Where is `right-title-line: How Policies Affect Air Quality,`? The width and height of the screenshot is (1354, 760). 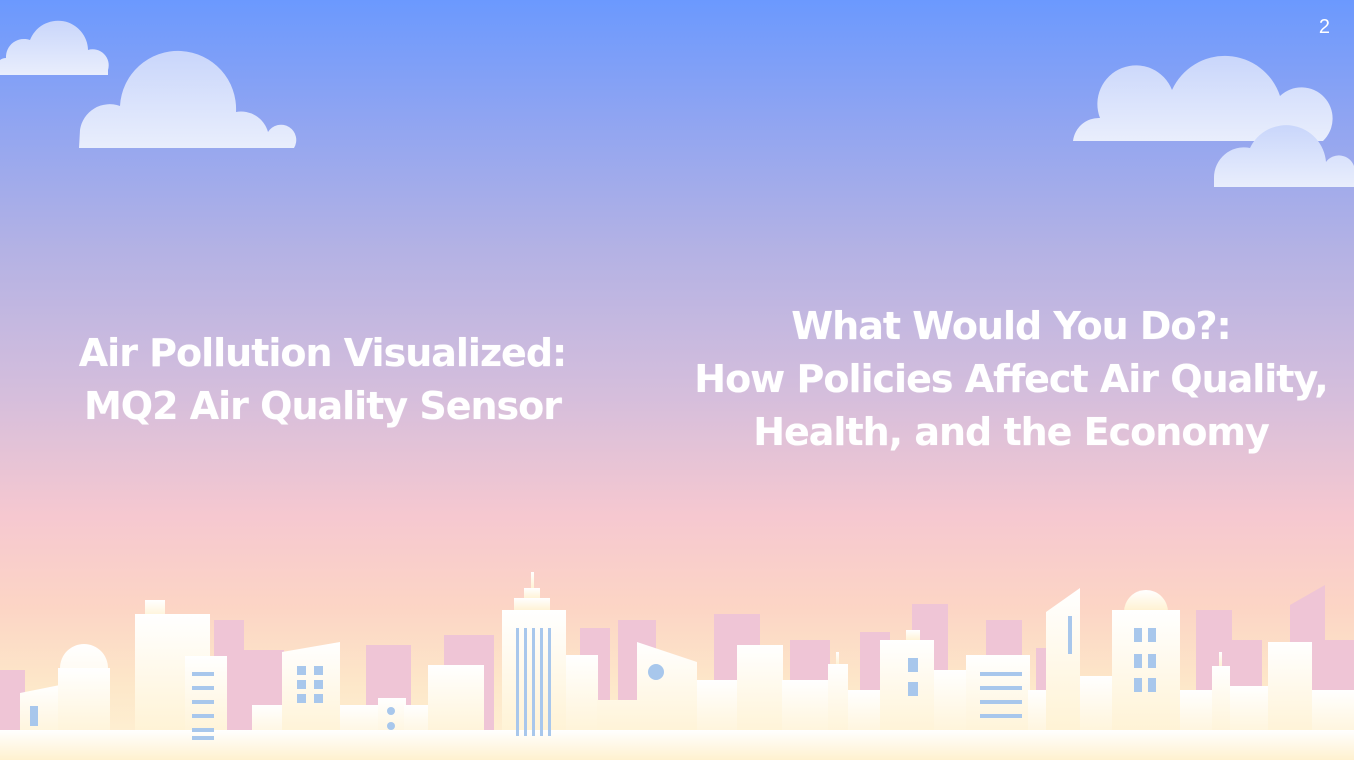 right-title-line: How Policies Affect Air Quality, is located at coordinates (1011, 379).